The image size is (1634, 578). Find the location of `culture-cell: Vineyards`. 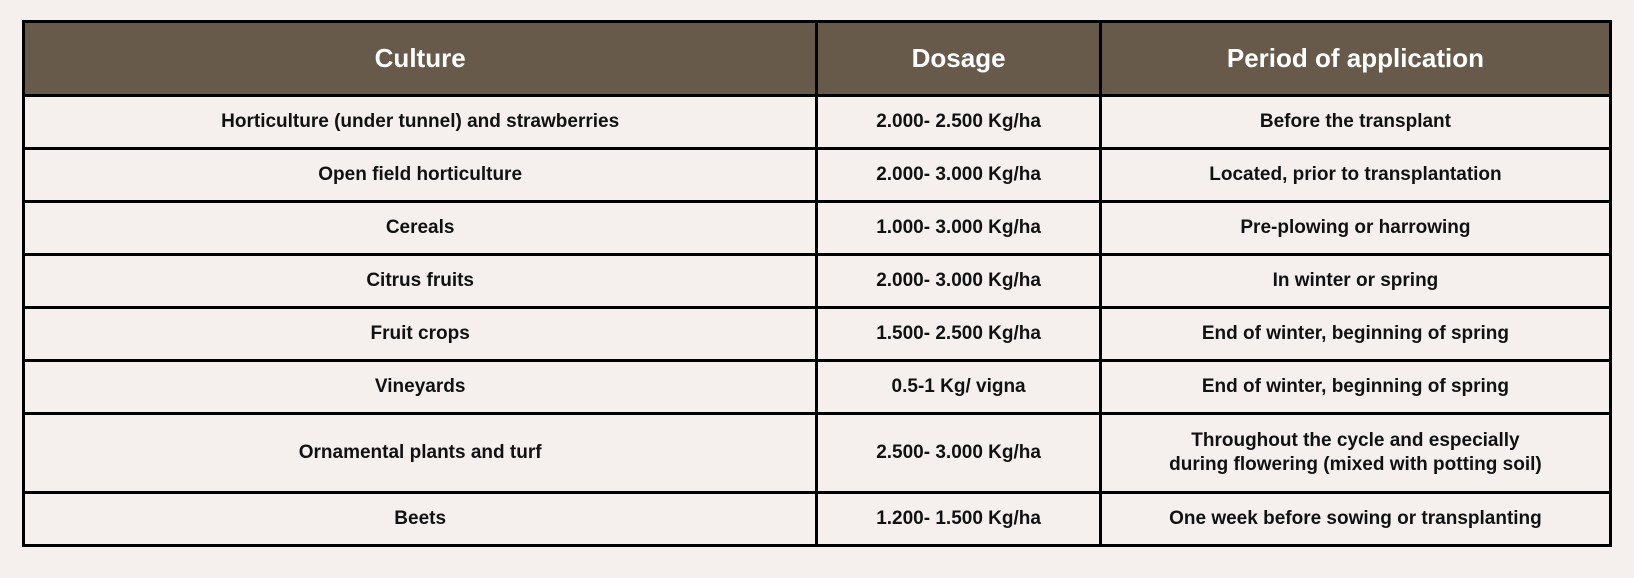

culture-cell: Vineyards is located at coordinates (420, 387).